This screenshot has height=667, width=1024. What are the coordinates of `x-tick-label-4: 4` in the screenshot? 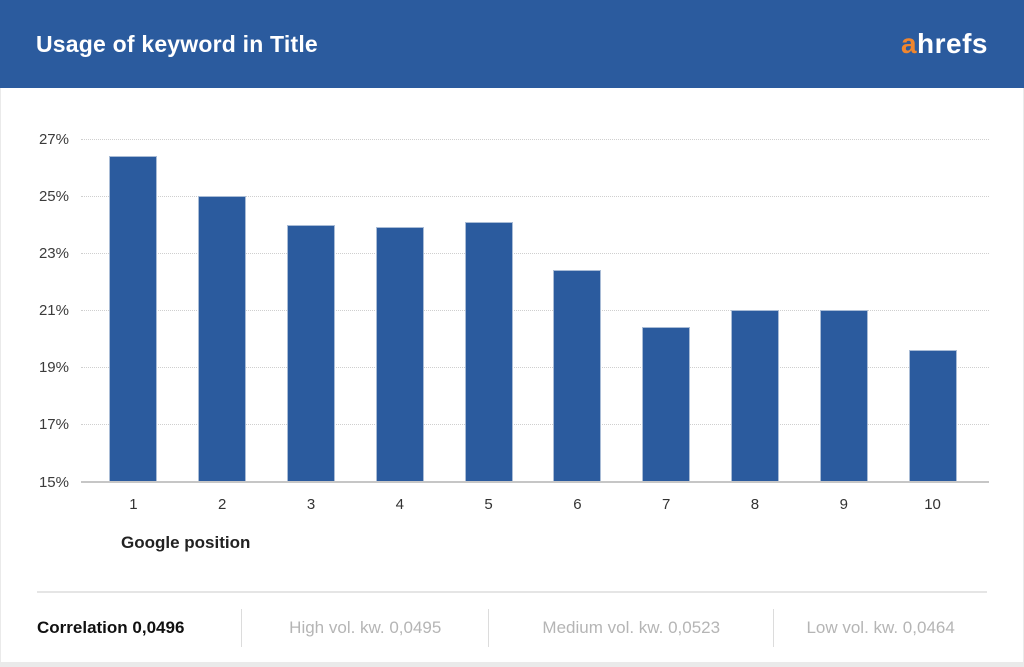 It's located at (399, 504).